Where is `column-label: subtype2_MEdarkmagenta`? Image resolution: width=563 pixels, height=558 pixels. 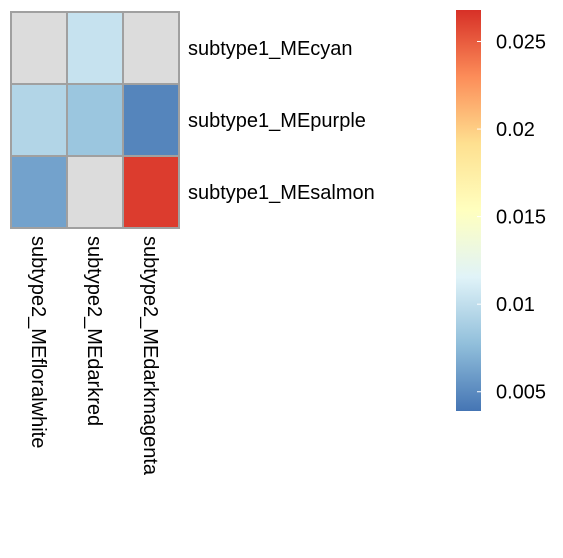 column-label: subtype2_MEdarkmagenta is located at coordinates (150, 356).